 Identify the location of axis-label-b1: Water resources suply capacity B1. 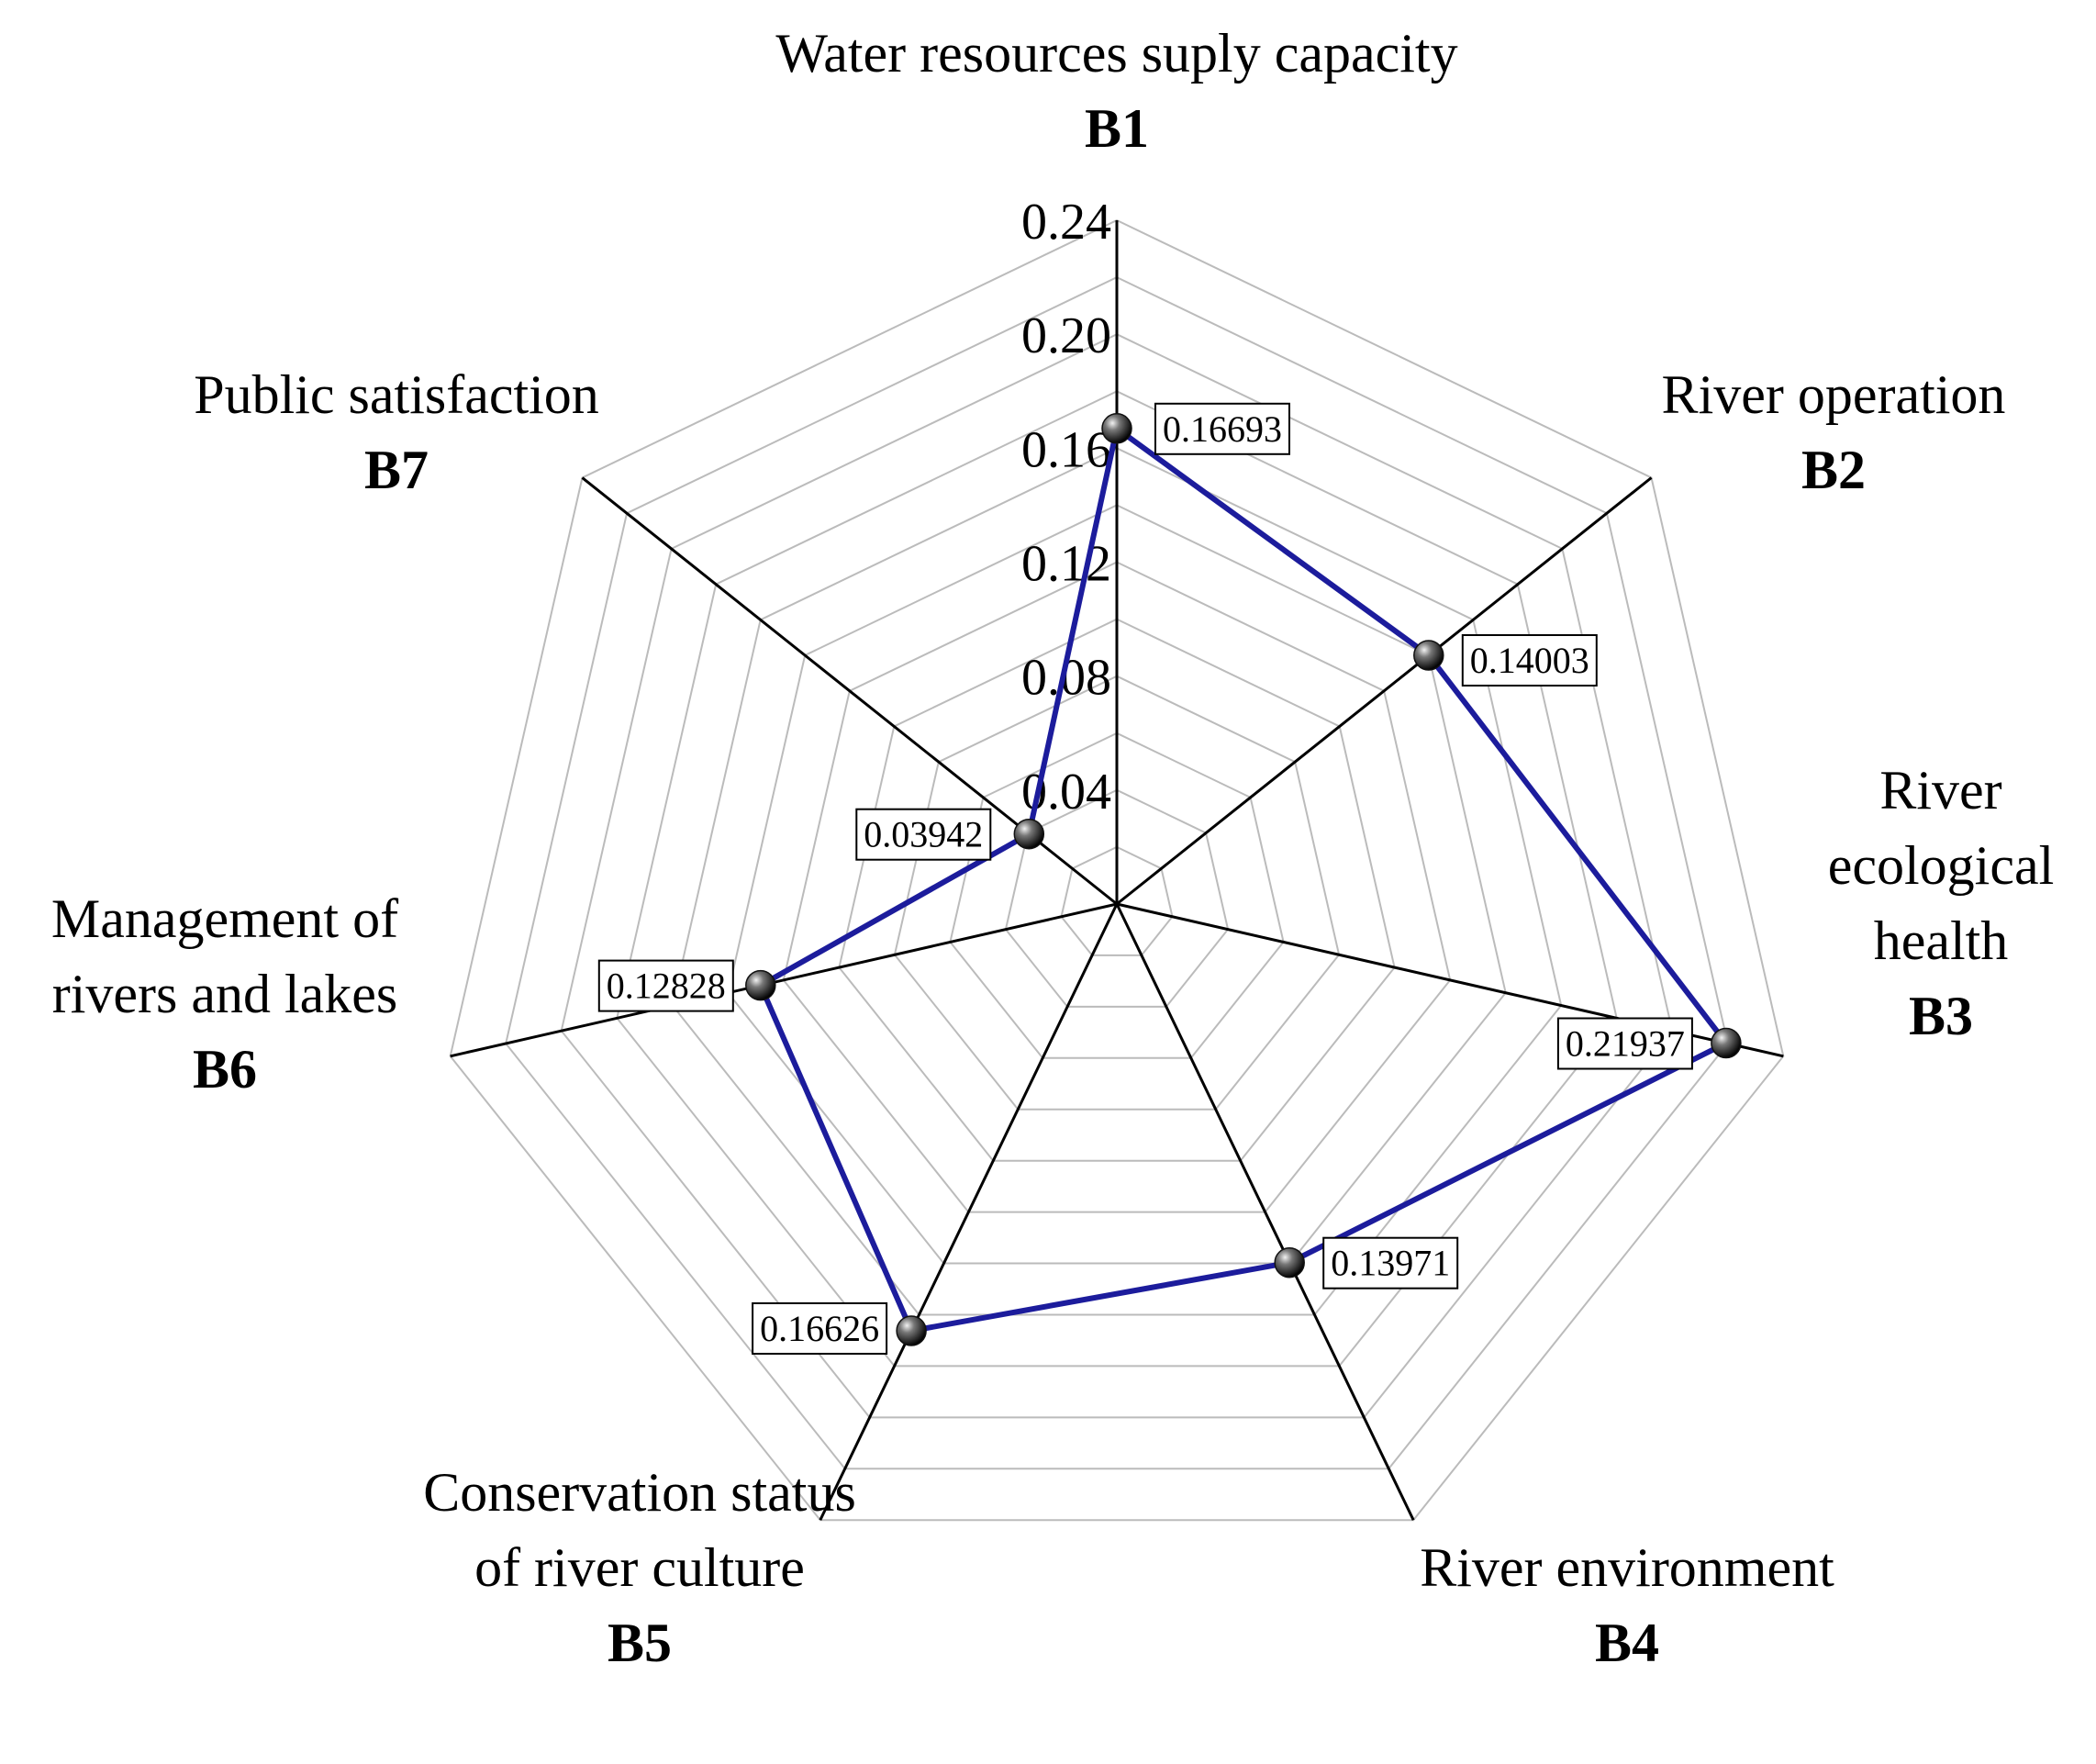
(1116, 91).